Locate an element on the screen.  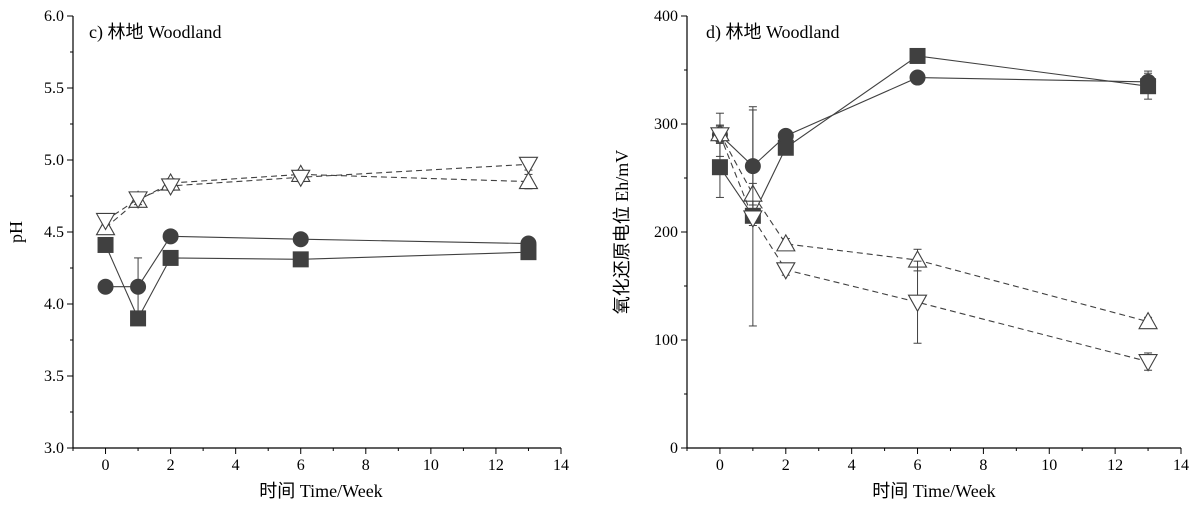
y-tick-label: 3.5 is located at coordinates (54, 376).